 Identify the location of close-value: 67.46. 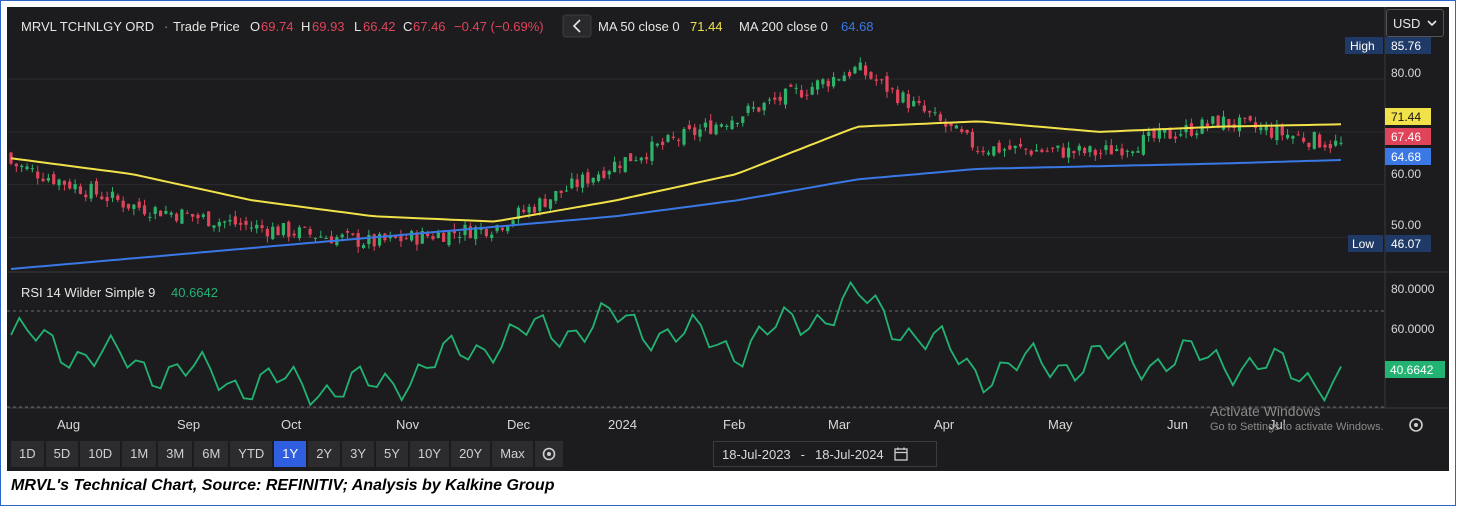
(429, 26).